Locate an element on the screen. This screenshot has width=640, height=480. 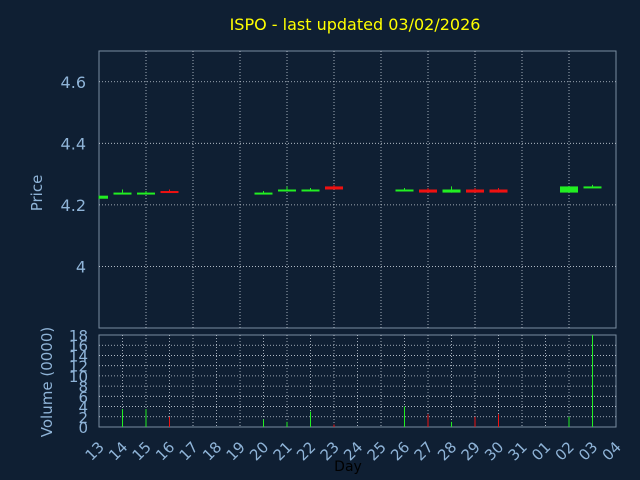
x-tick-label: 03 is located at coordinates (588, 451).